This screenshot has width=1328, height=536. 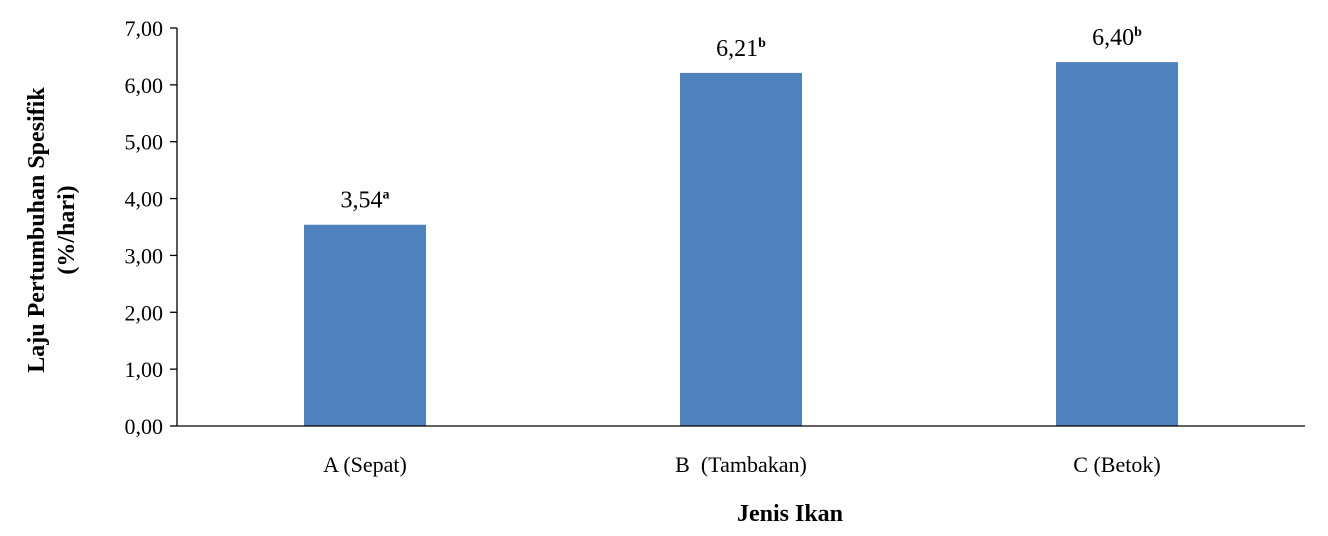 I want to click on x-axis-categories: A (Sepat) B (Tambakan) C (Betok), so click(x=742, y=464).